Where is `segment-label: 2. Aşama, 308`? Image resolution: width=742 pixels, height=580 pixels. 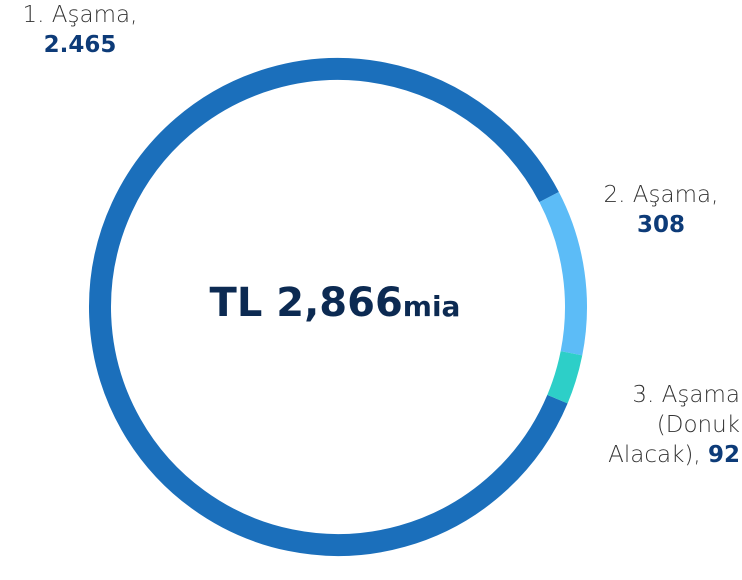
segment-label: 2. Aşama, 308 is located at coordinates (661, 210).